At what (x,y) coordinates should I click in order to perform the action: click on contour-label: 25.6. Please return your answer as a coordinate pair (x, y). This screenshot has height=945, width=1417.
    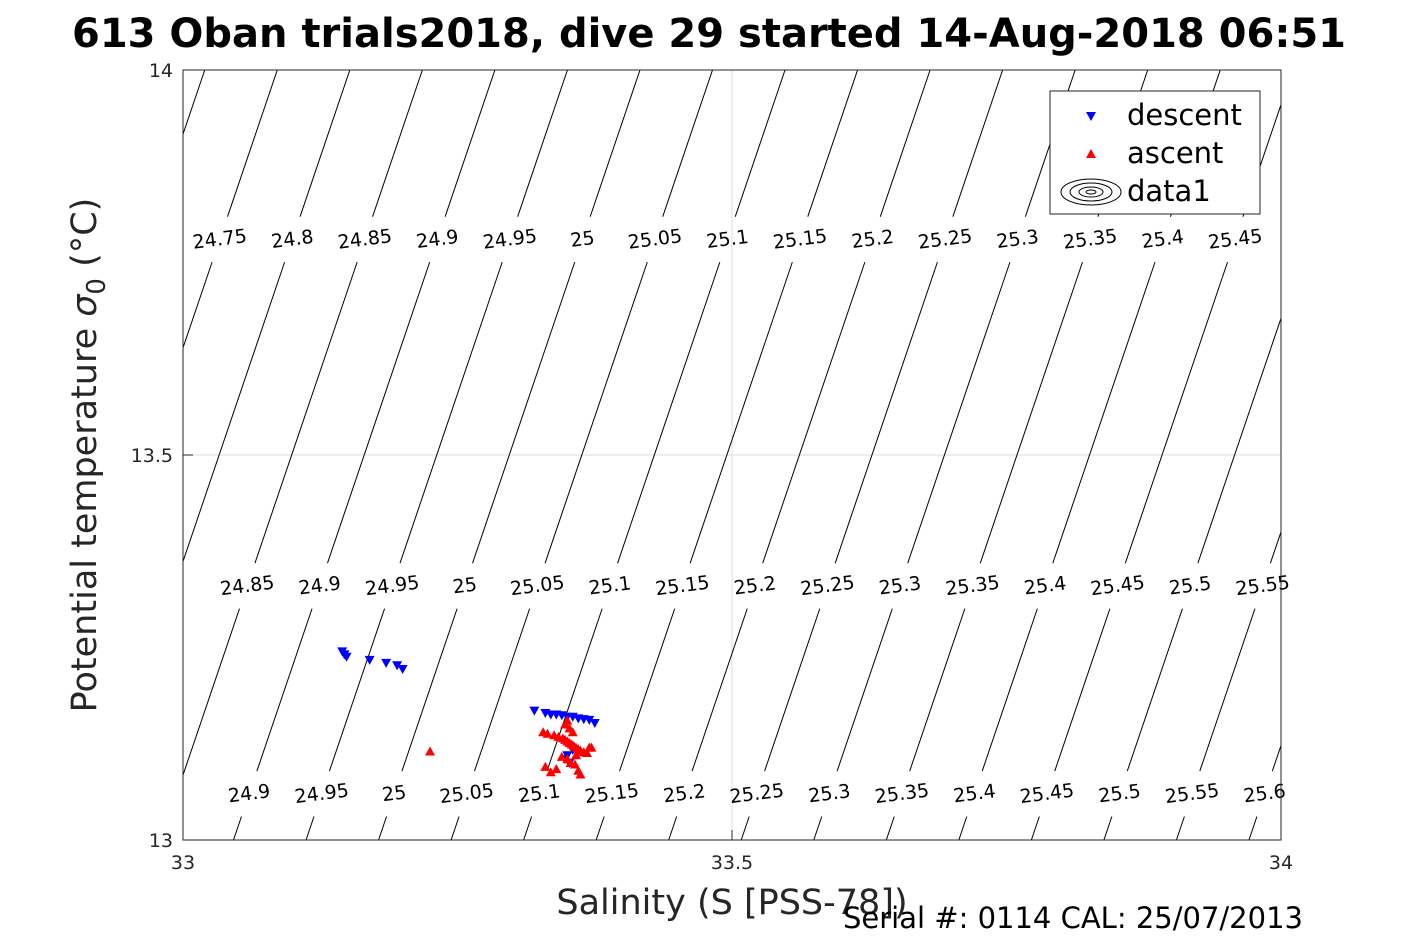
    Looking at the image, I should click on (1264, 793).